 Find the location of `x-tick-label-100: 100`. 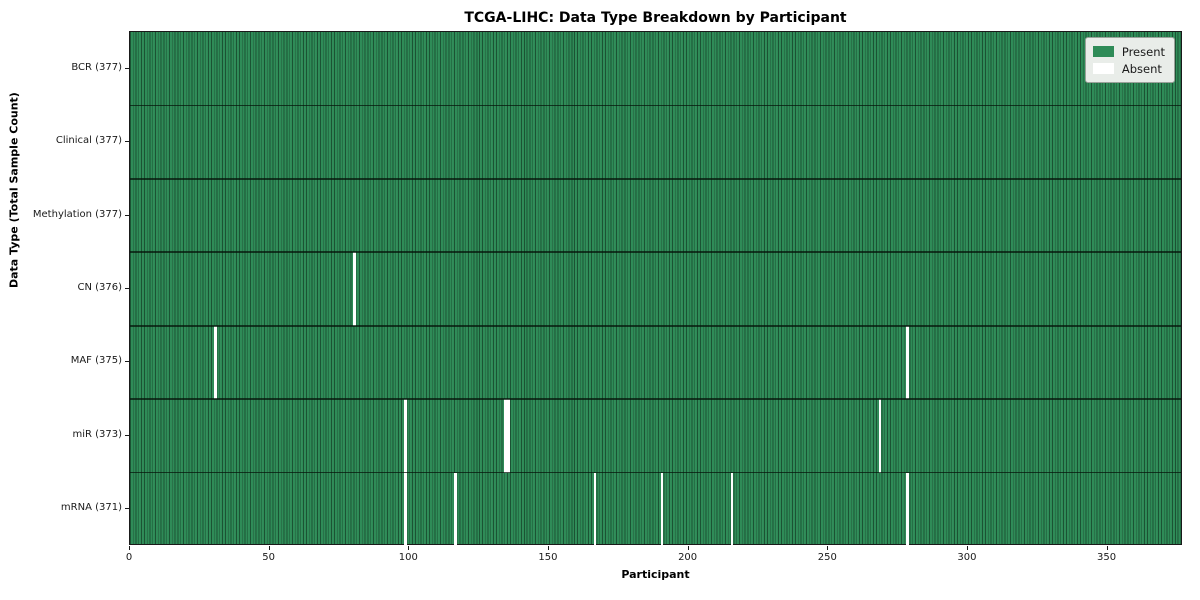

x-tick-label-100: 100 is located at coordinates (408, 557).